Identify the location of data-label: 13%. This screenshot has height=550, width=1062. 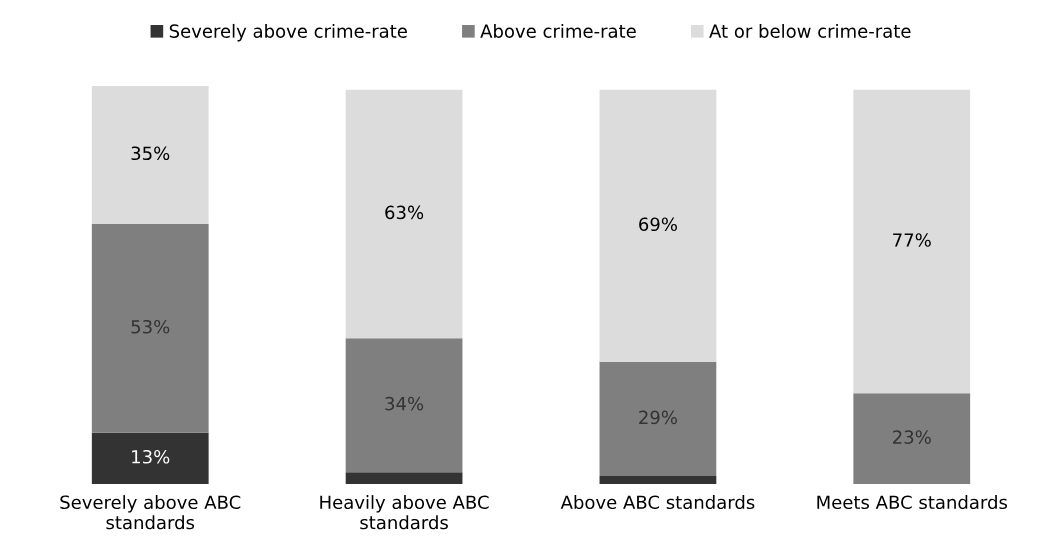
(151, 456).